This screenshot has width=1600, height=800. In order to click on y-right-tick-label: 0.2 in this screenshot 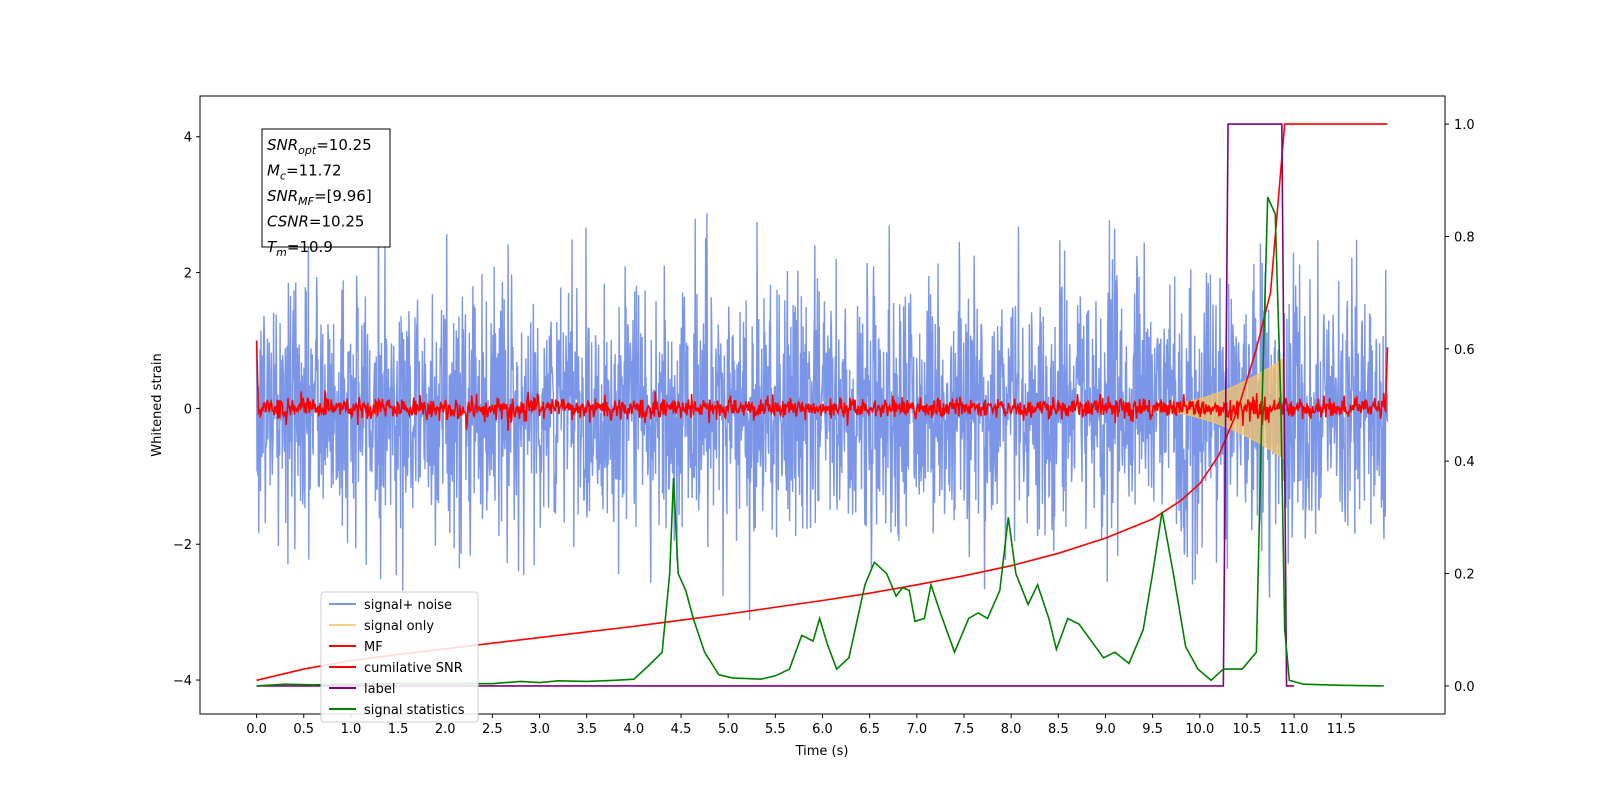, I will do `click(1464, 575)`.